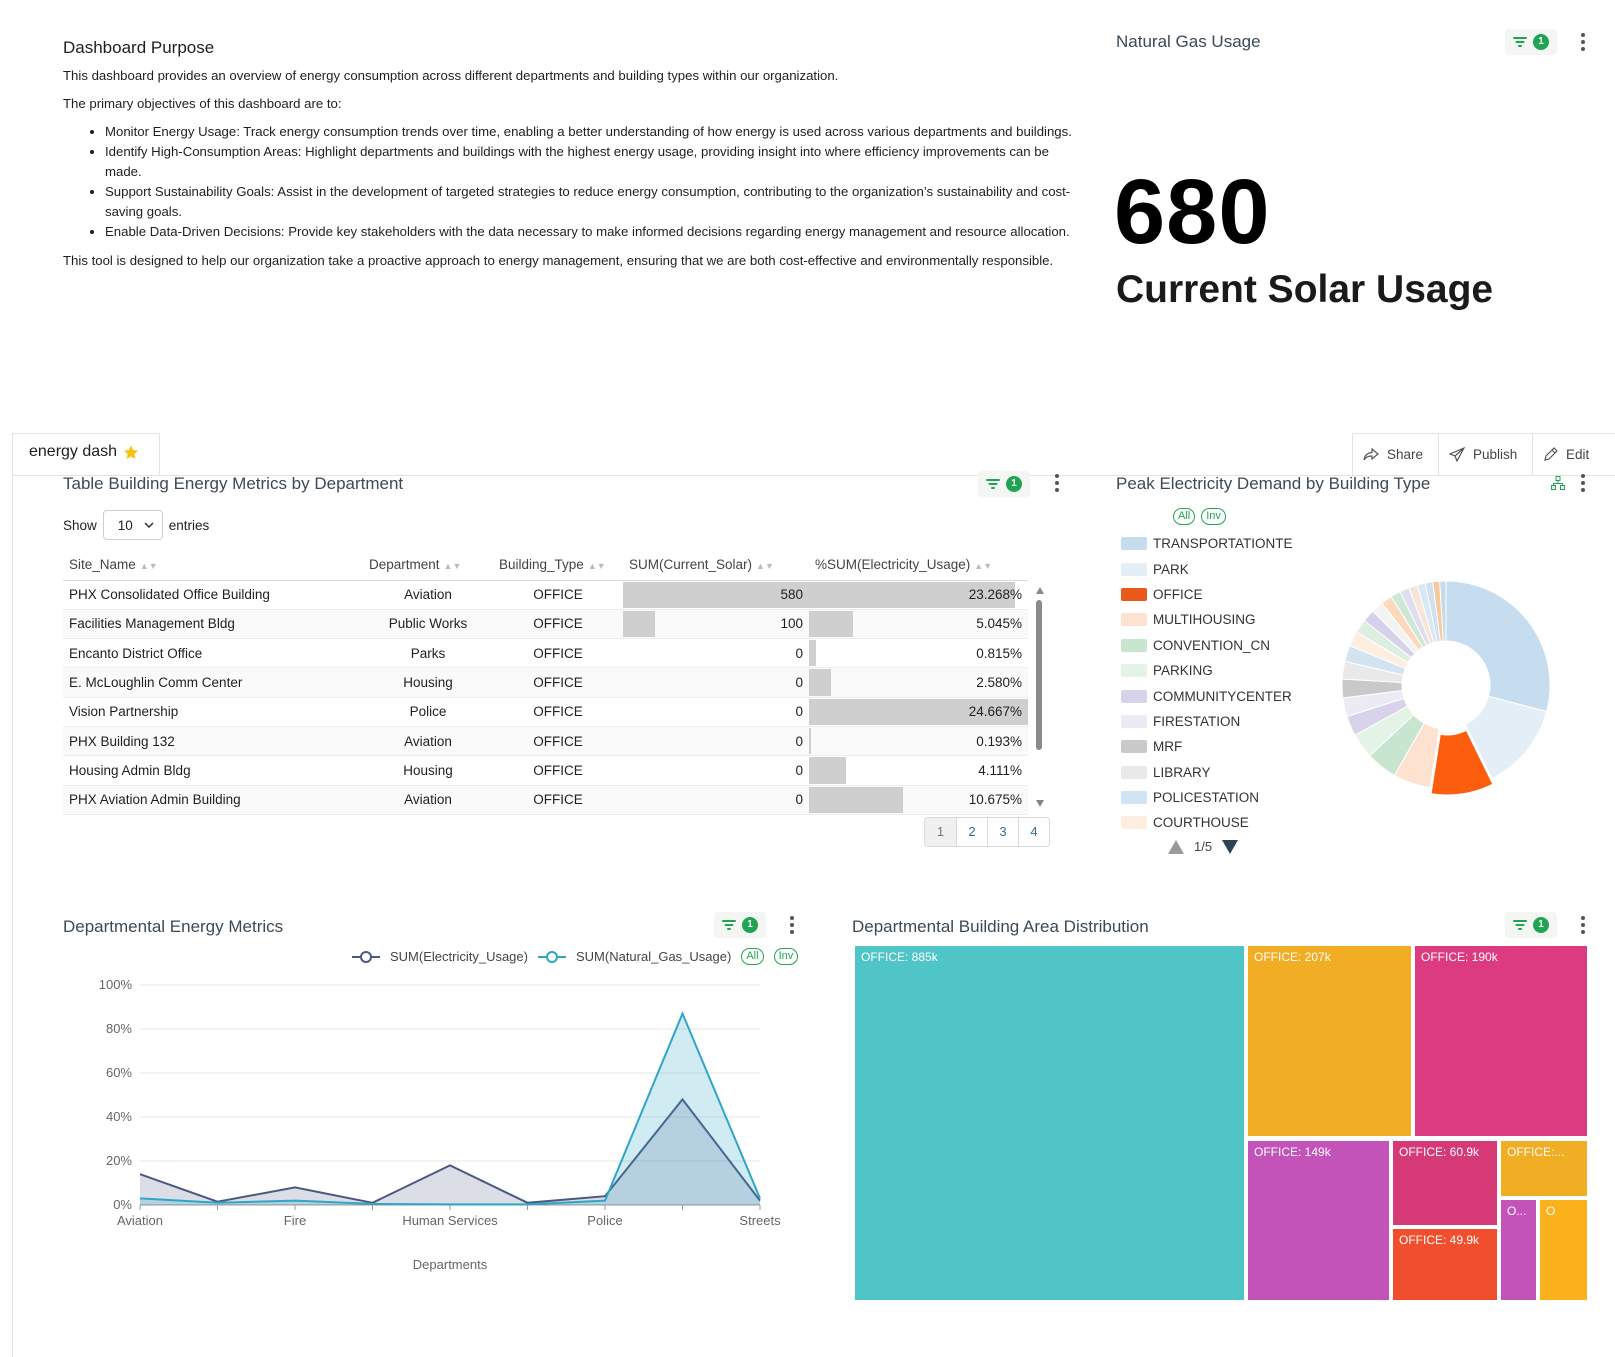  I want to click on page-button: 1, so click(940, 832).